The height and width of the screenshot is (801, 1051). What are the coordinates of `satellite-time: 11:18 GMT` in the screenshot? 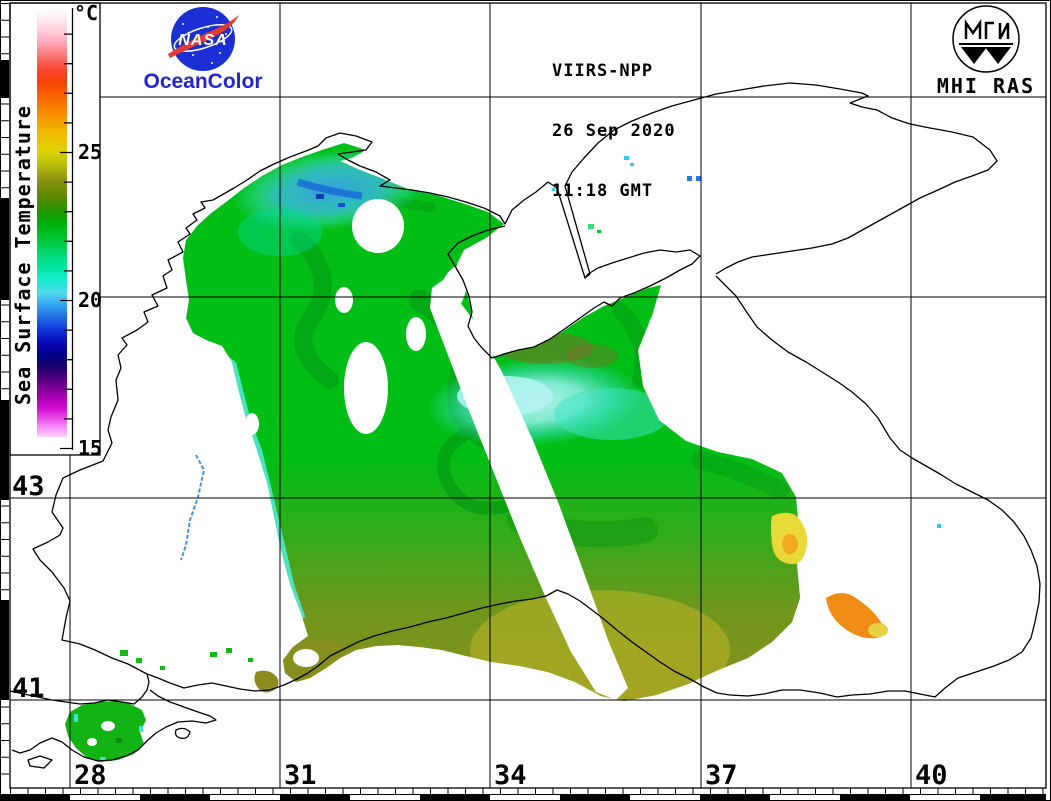 It's located at (603, 191).